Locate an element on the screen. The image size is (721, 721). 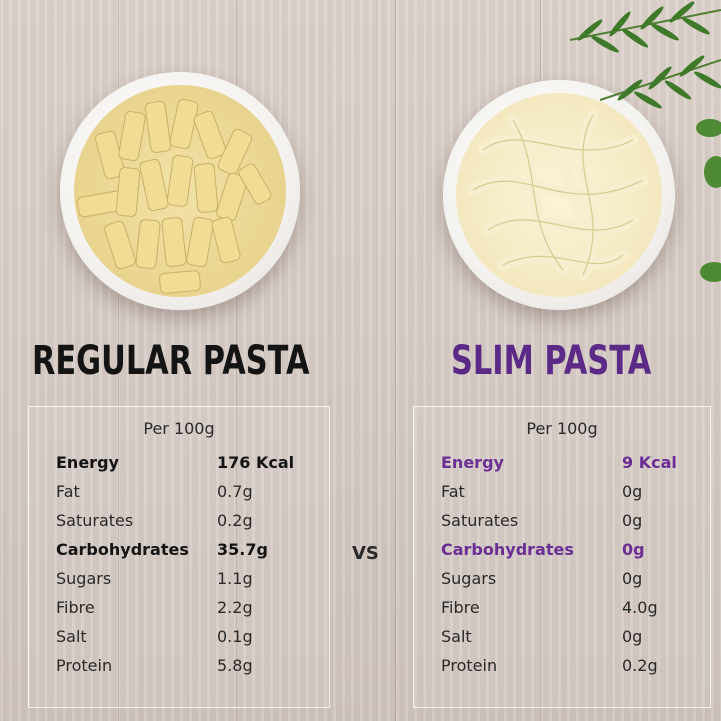
nutrition-row-sugars: Sugars 1.1g is located at coordinates (179, 582).